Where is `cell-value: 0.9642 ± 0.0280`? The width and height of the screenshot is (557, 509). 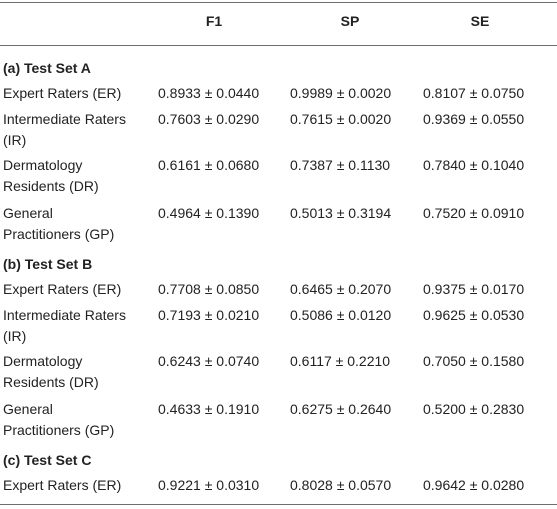 cell-value: 0.9642 ± 0.0280 is located at coordinates (474, 485).